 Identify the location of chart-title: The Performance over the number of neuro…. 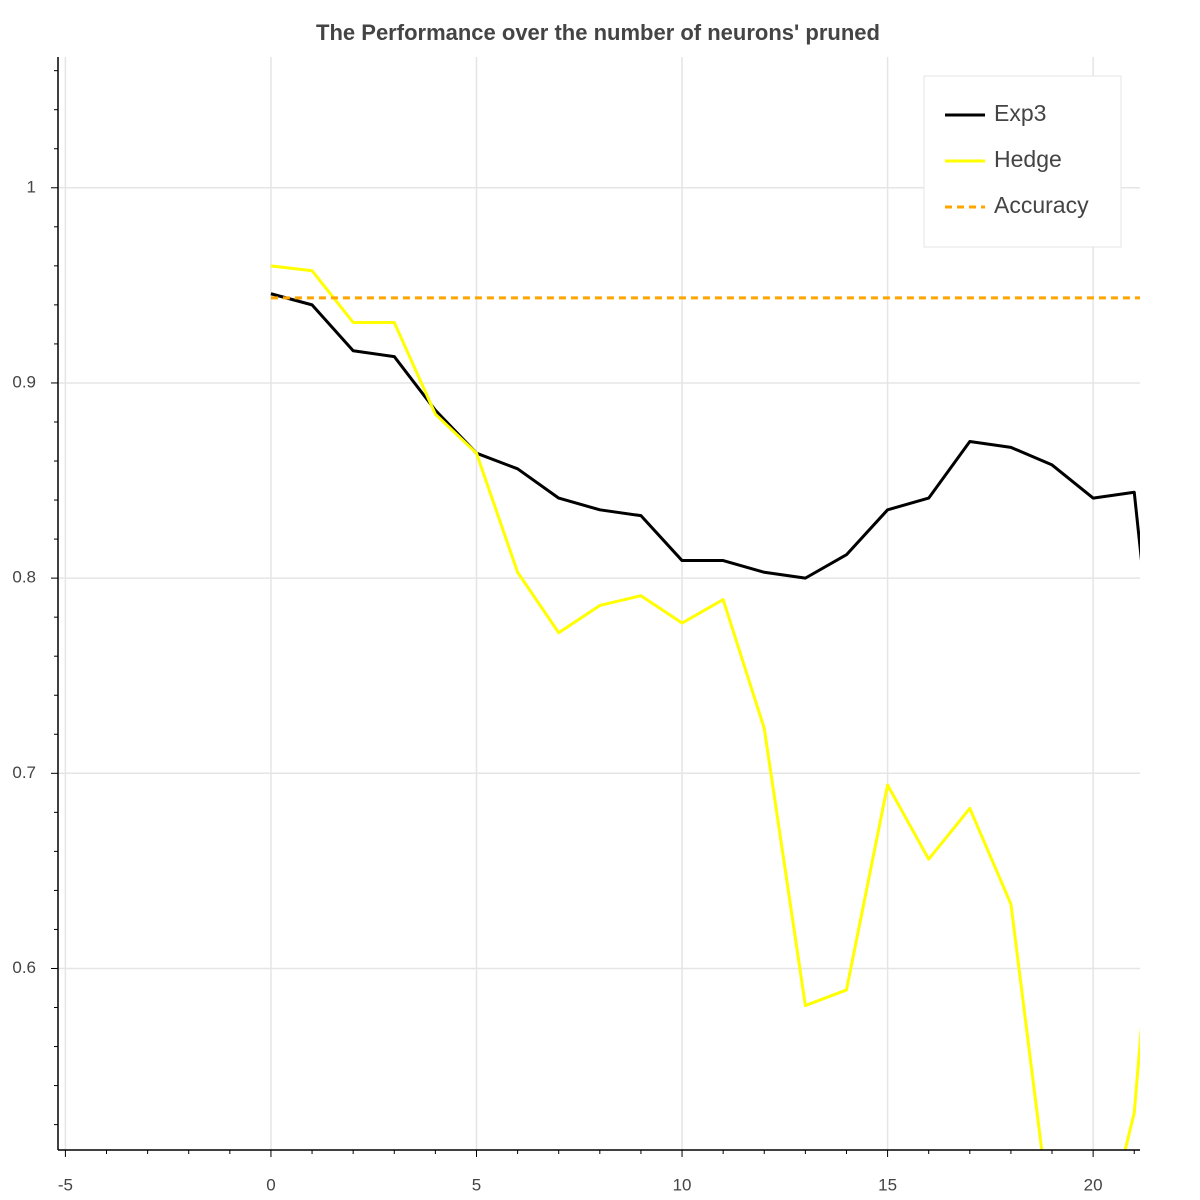
(598, 32).